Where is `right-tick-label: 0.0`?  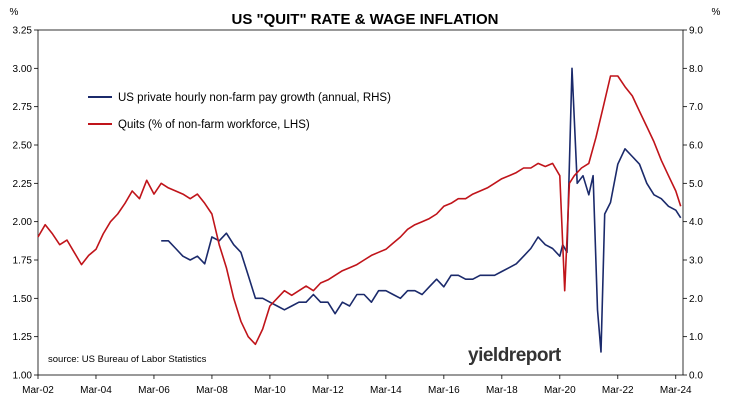 right-tick-label: 0.0 is located at coordinates (696, 376).